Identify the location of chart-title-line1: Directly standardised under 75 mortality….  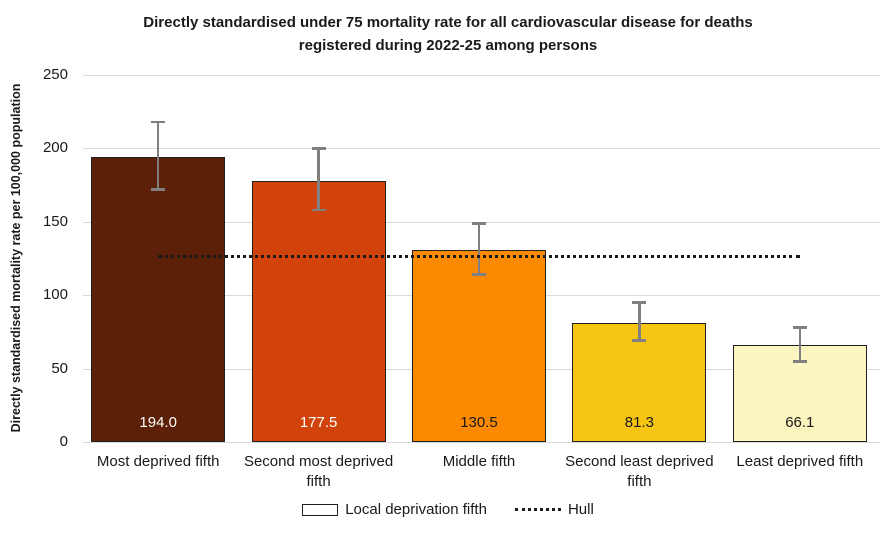
(448, 22).